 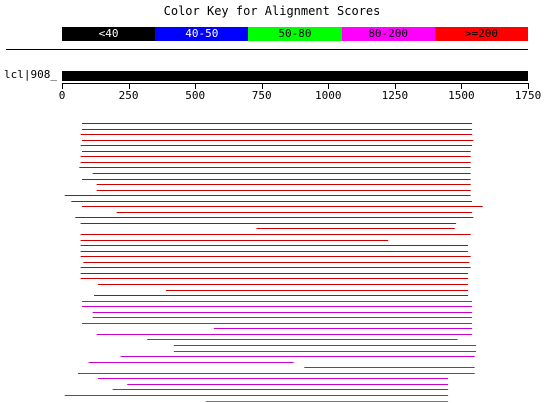 What do you see at coordinates (109, 34) in the screenshot?
I see `color-key-0: <40` at bounding box center [109, 34].